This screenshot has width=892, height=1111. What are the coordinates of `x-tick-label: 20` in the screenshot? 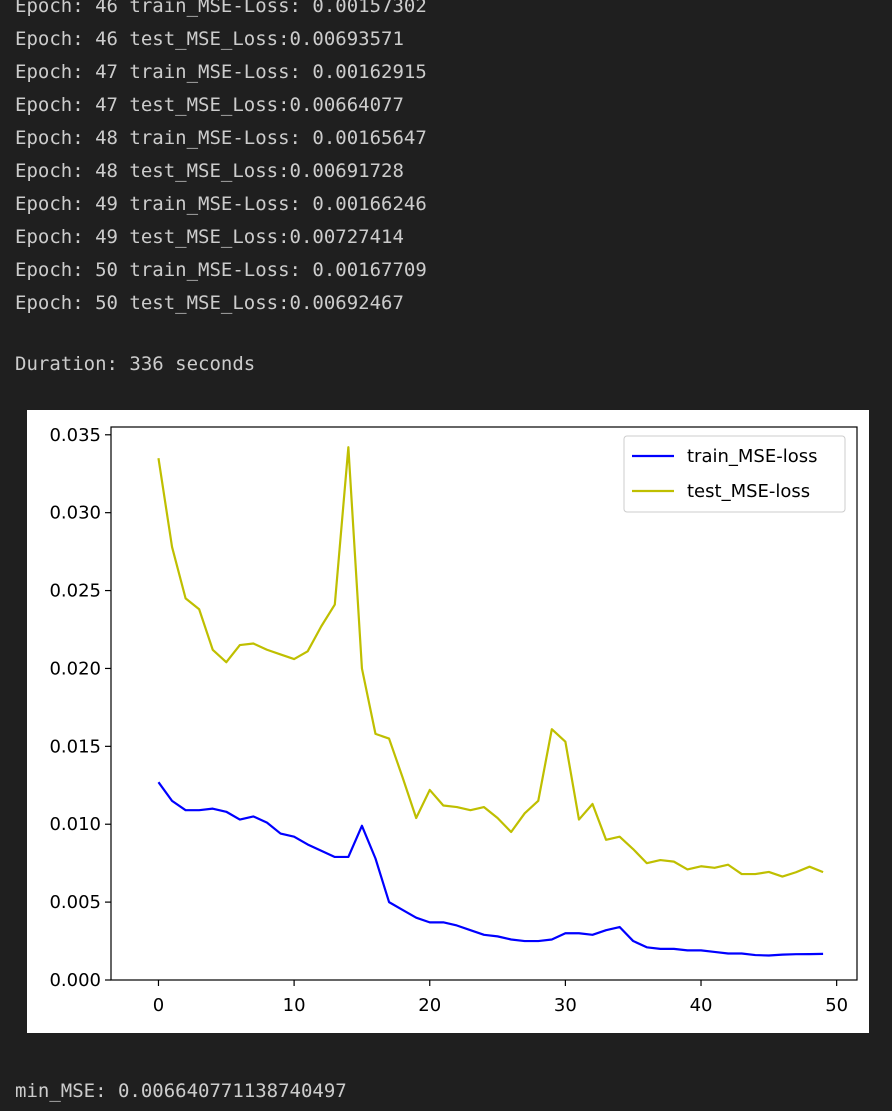 It's located at (429, 1005).